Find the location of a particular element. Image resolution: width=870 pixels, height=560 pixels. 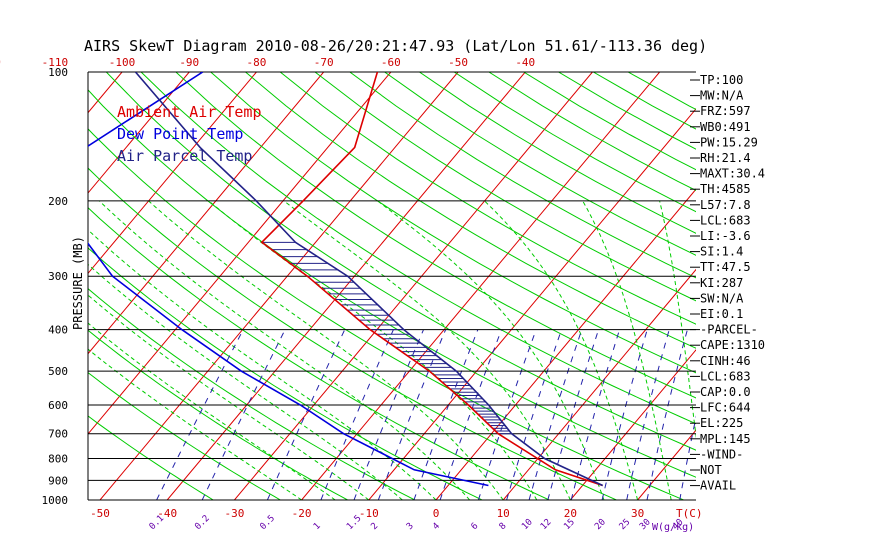

mixing-ratio-tick: 1 is located at coordinates (317, 526).